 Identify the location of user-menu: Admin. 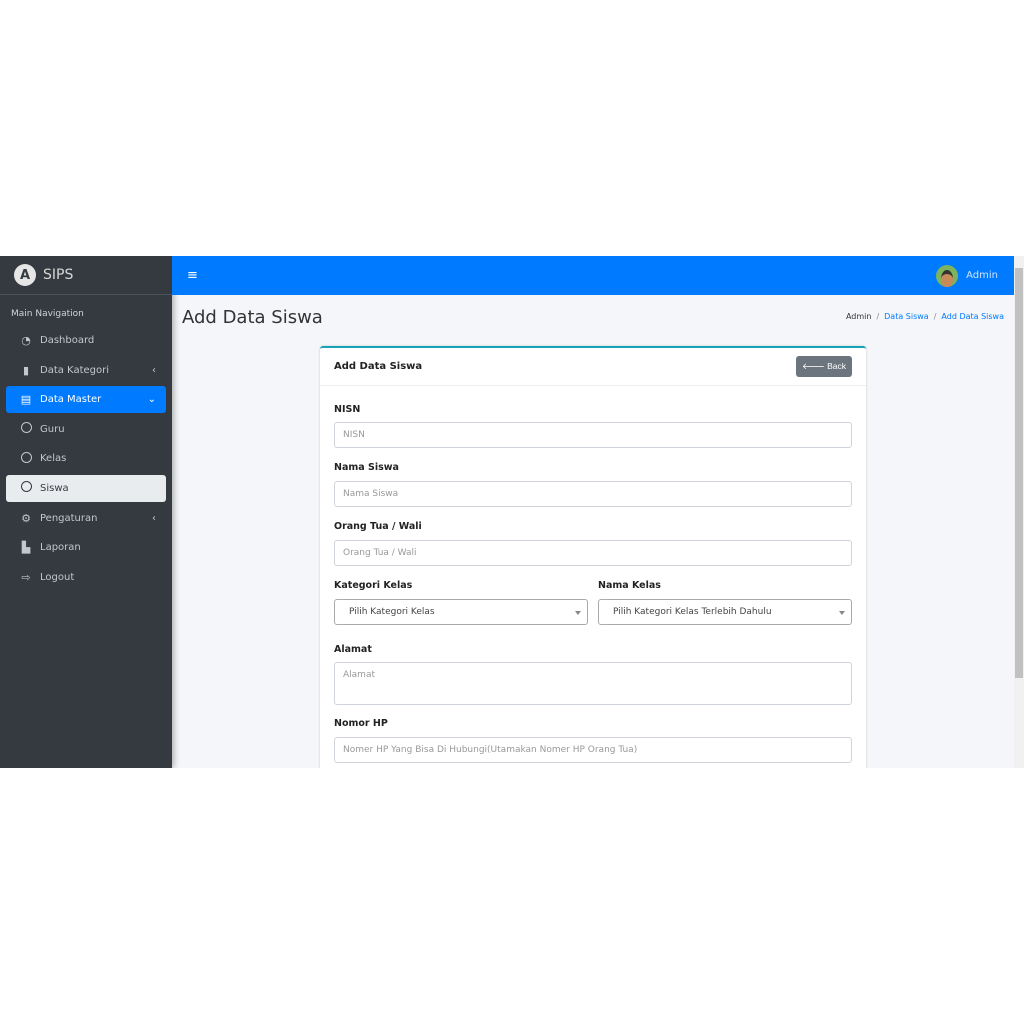
(967, 275).